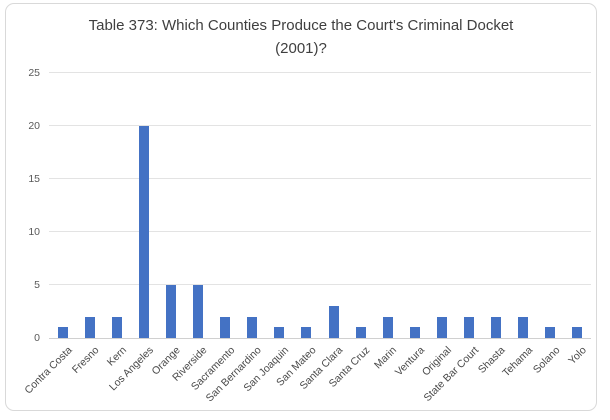 The height and width of the screenshot is (420, 610). Describe the element at coordinates (48, 370) in the screenshot. I see `x-axis-category-label: Contra Costa` at that location.